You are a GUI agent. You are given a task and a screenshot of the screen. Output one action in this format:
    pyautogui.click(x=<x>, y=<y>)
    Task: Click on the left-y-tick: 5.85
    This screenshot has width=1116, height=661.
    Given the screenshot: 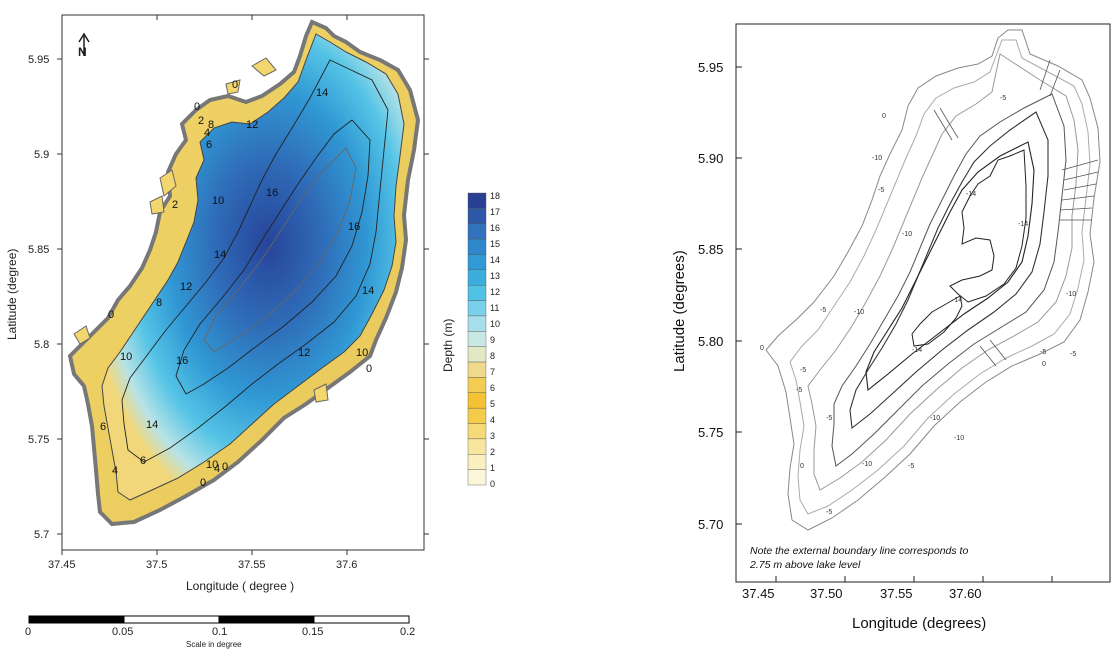 What is the action you would take?
    pyautogui.click(x=38, y=250)
    